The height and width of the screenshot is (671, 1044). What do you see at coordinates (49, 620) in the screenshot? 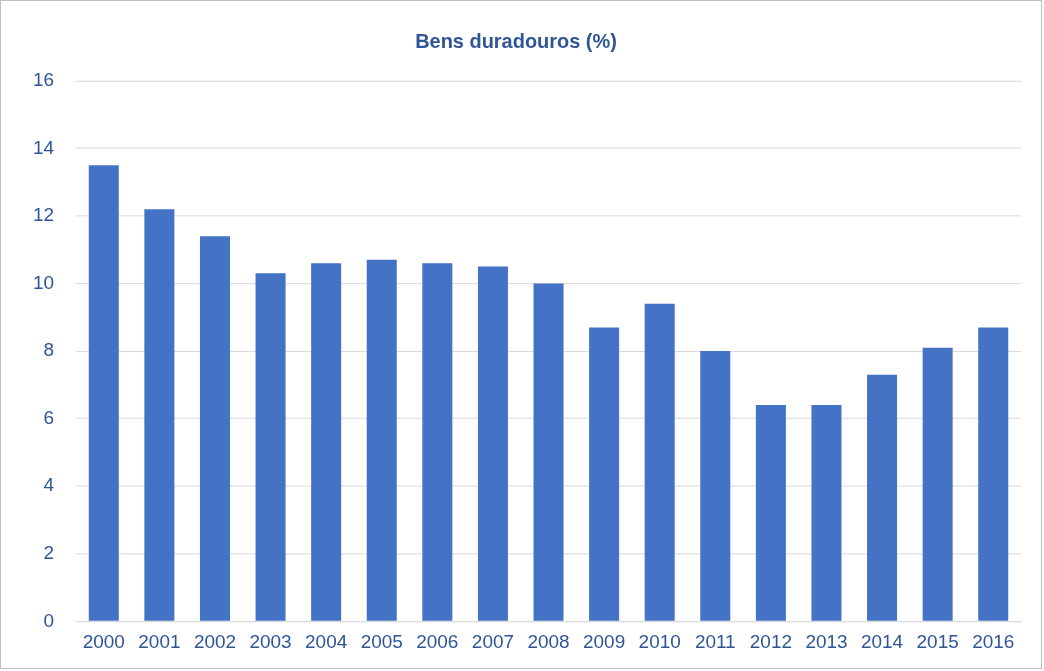
I see `y-tick-label: 0` at bounding box center [49, 620].